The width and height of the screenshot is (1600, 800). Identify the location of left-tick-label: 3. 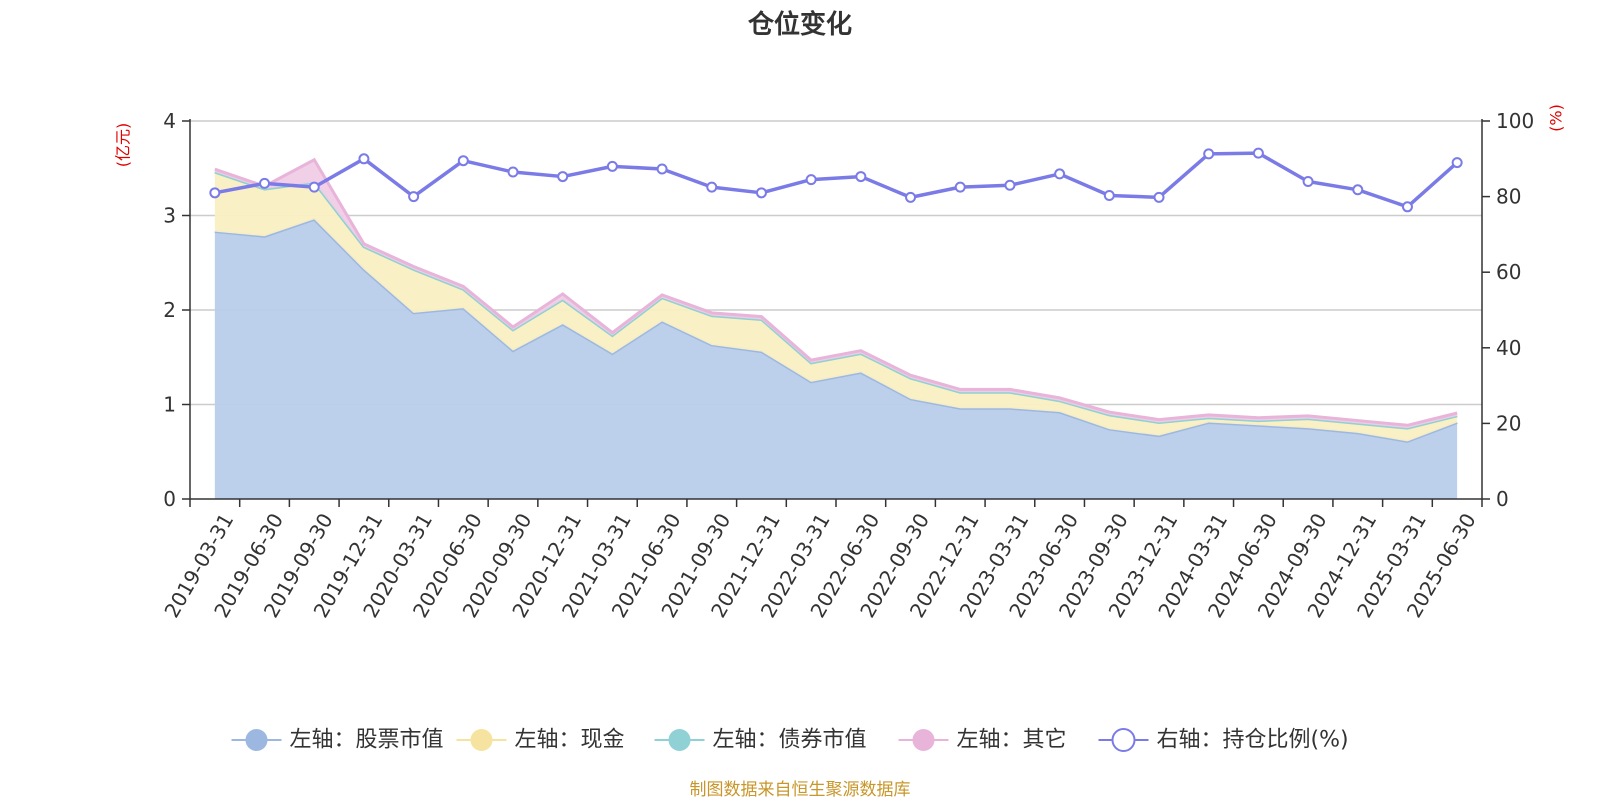
(169, 216).